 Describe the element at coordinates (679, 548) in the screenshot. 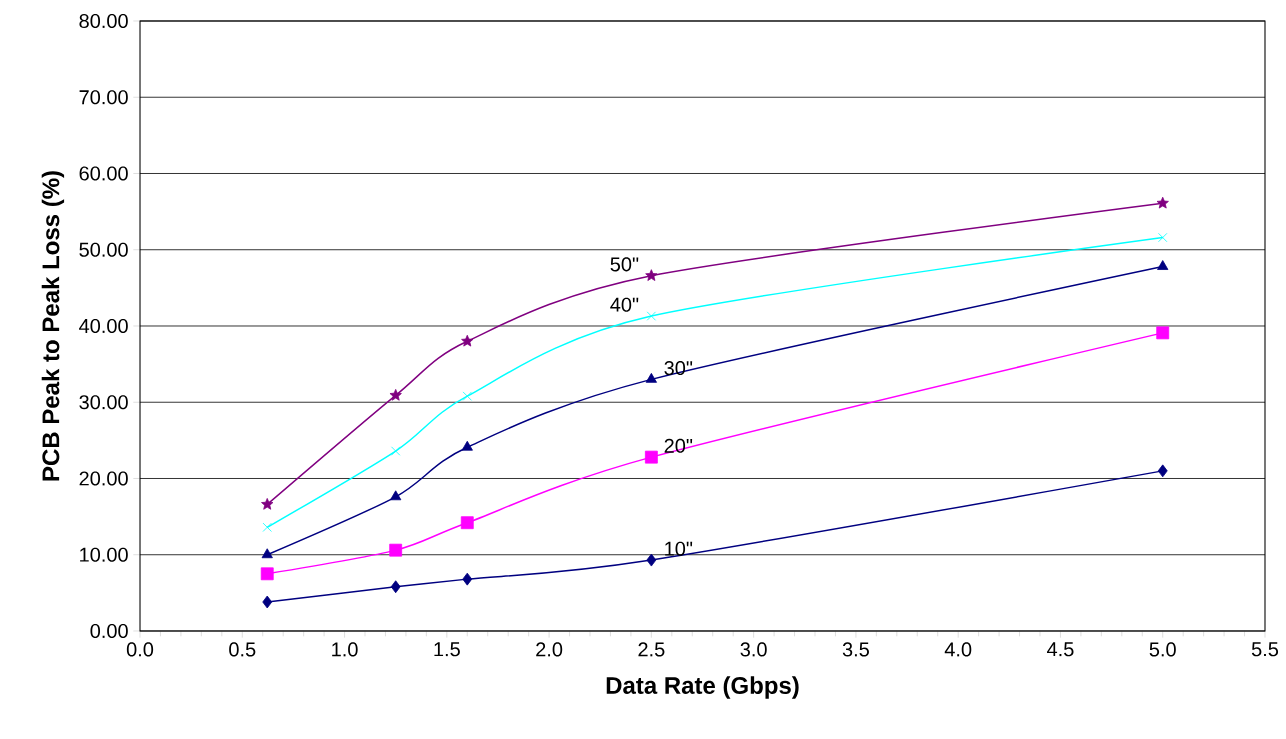

I see `series-label: 10"` at that location.